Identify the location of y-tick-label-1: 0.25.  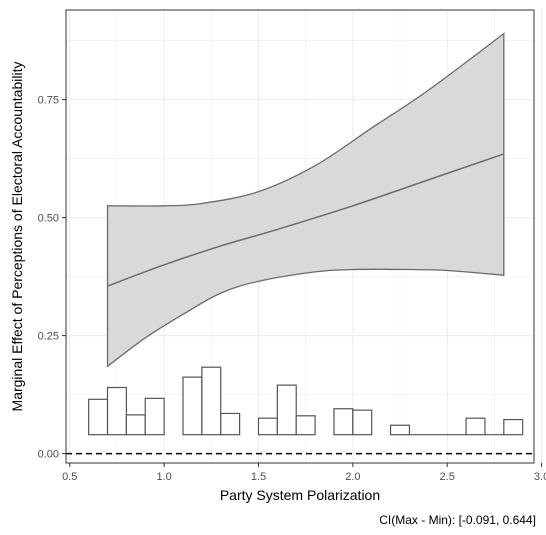
(48, 337).